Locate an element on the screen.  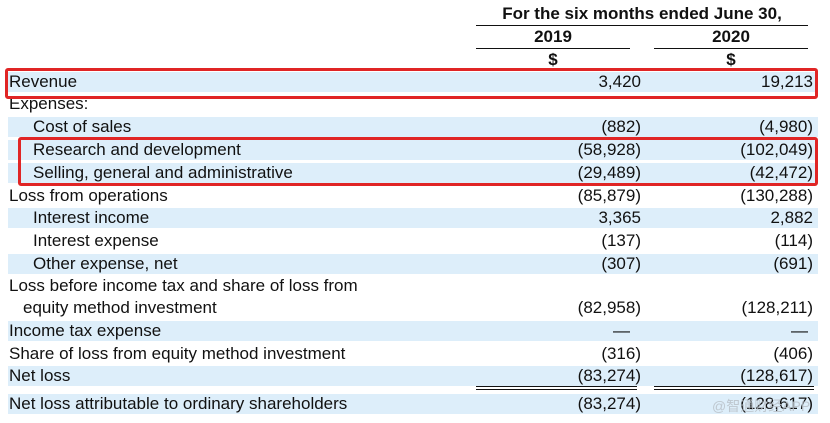
value-2020: — is located at coordinates (799, 330).